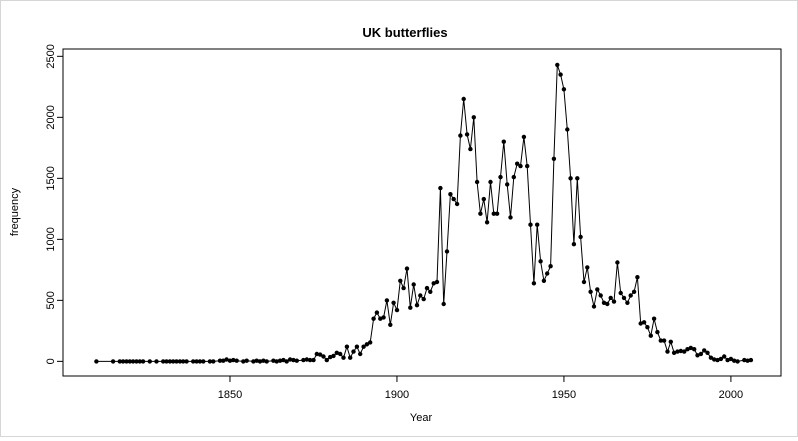 The height and width of the screenshot is (441, 798). Describe the element at coordinates (51, 300) in the screenshot. I see `y-tick-label: 500` at that location.